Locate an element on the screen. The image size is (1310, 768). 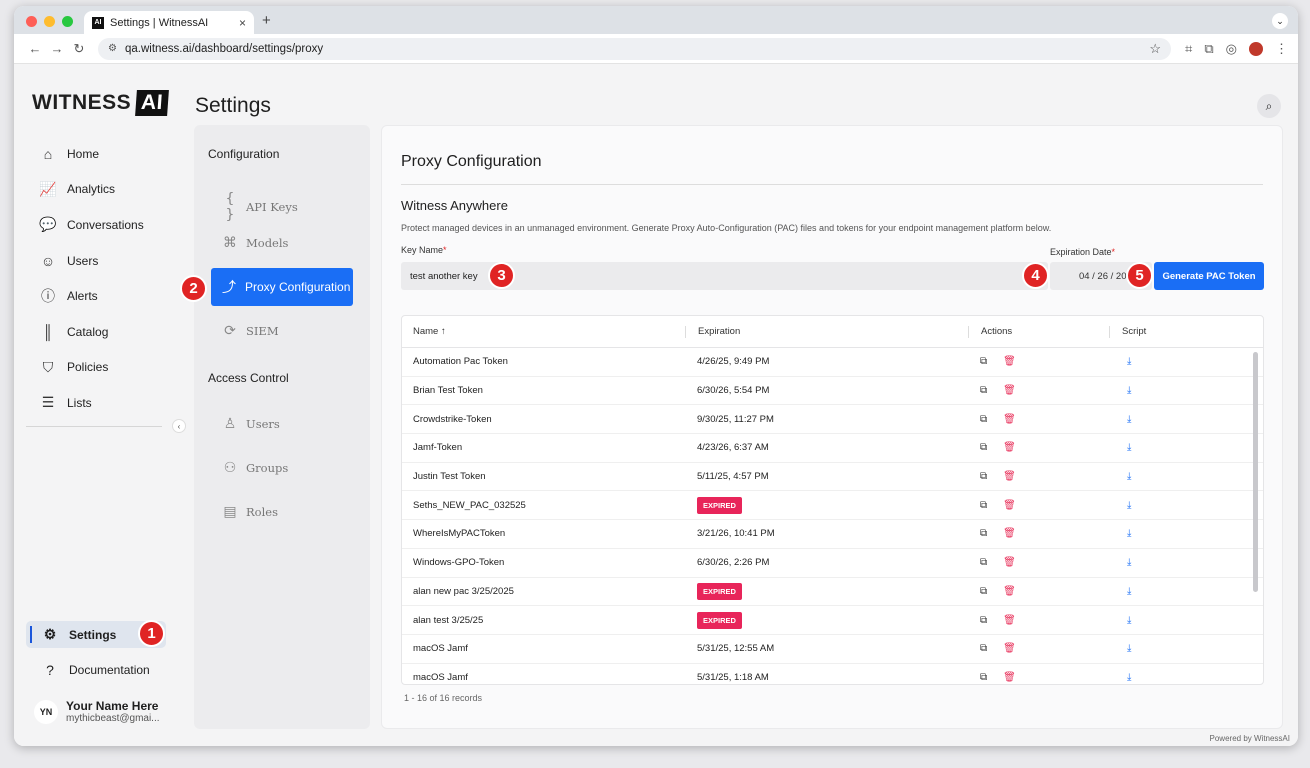
close-tab-icon: × is located at coordinates (242, 22).